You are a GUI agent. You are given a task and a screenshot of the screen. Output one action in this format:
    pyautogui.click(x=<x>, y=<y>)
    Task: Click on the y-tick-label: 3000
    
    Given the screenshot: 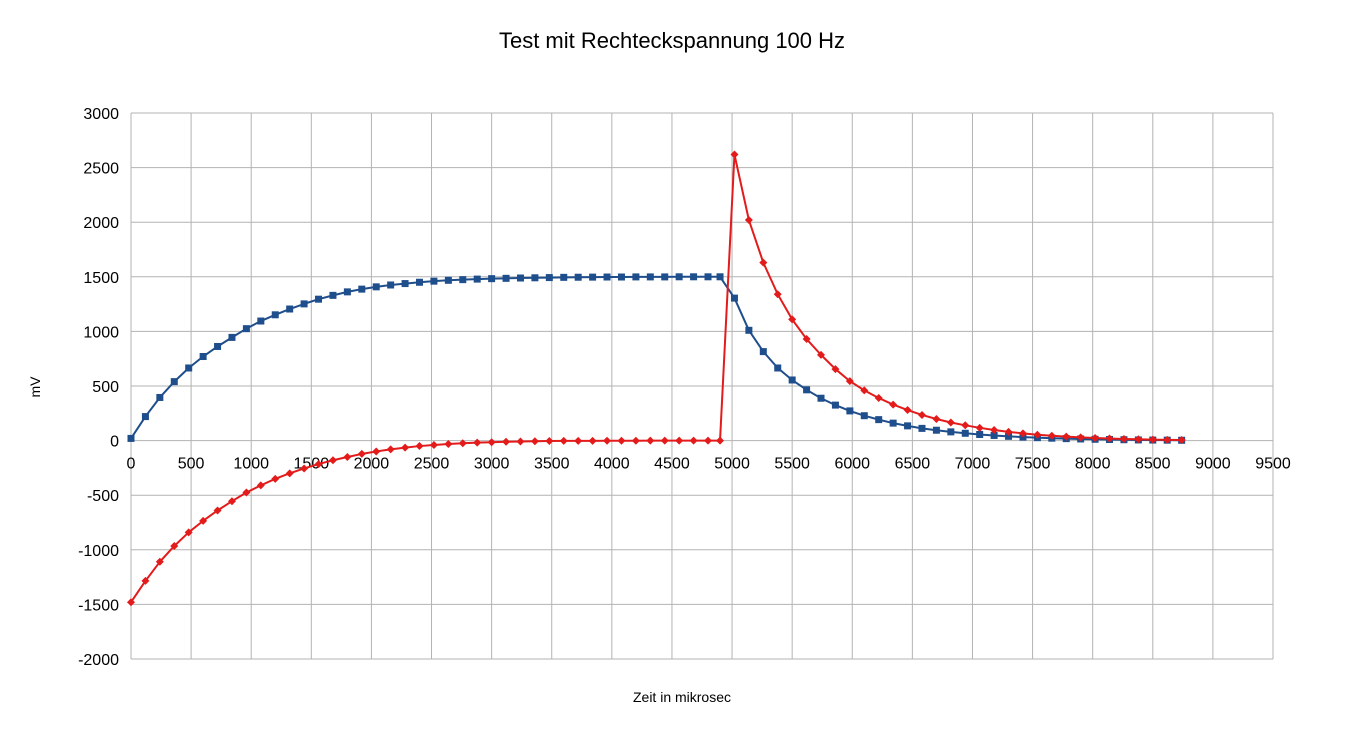 What is the action you would take?
    pyautogui.click(x=101, y=114)
    